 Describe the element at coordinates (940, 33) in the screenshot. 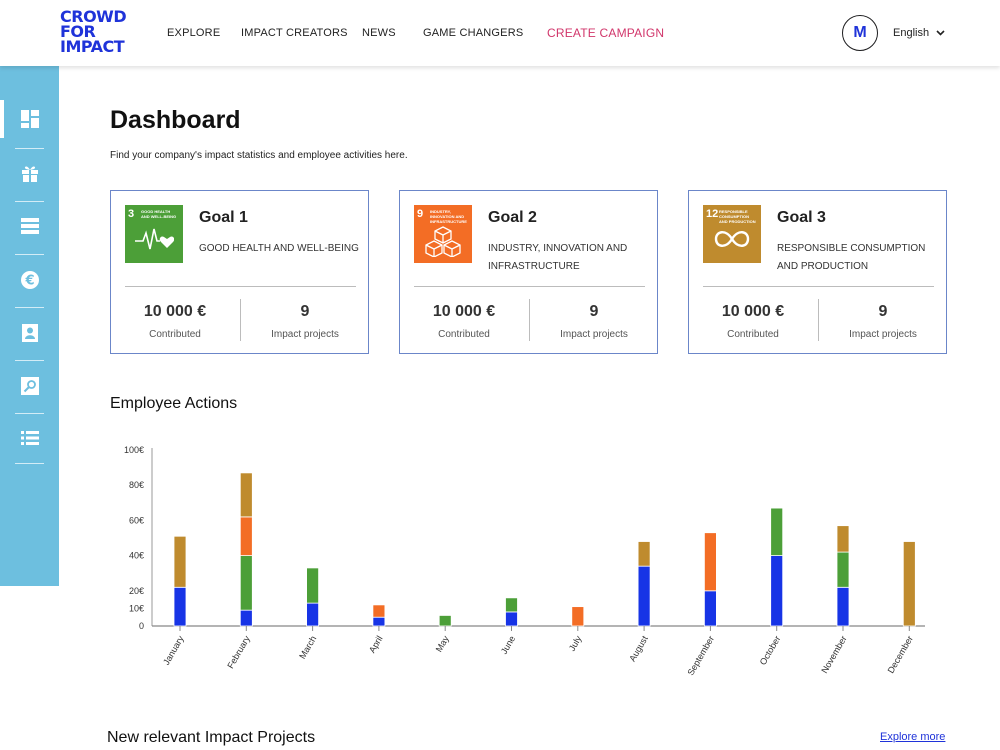

I see `chevron-down-icon` at that location.